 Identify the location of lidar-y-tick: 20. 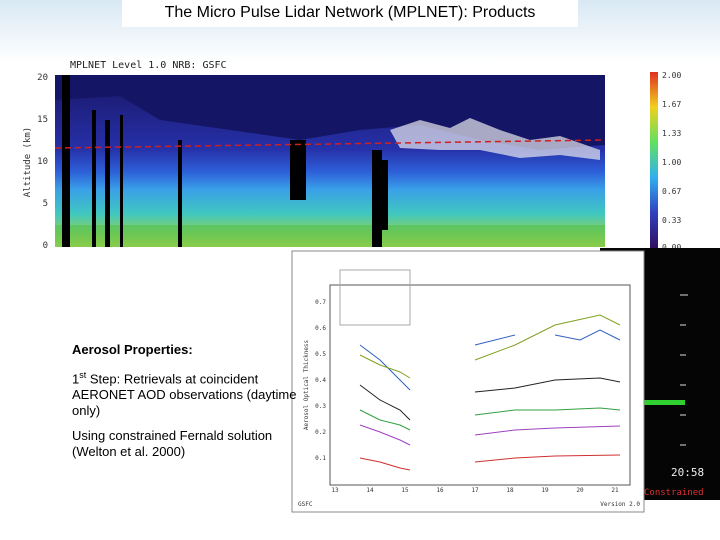
(42, 78).